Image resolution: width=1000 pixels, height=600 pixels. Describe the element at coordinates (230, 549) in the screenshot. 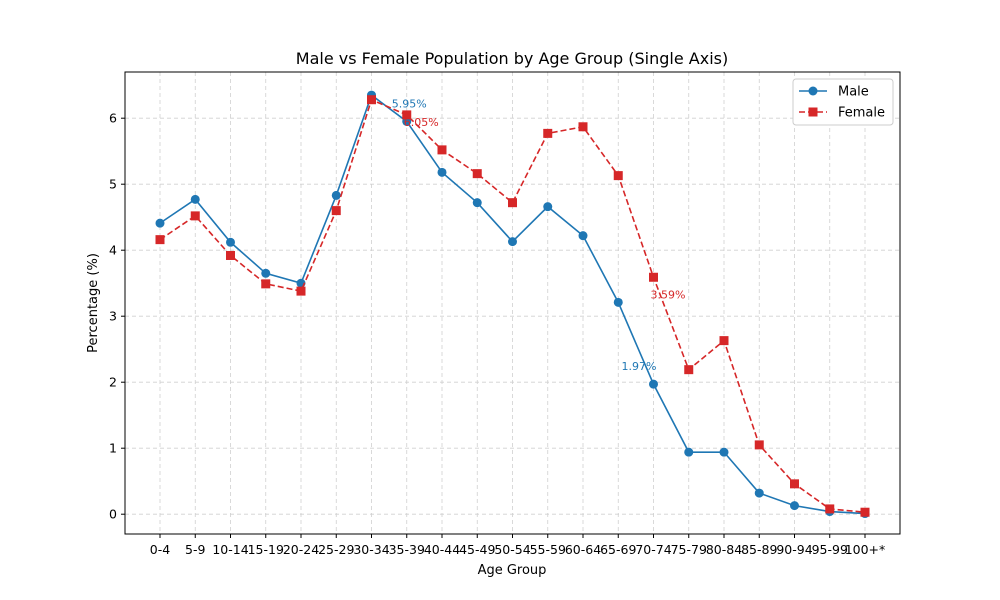

I see `x-tick-label: 10-14` at that location.